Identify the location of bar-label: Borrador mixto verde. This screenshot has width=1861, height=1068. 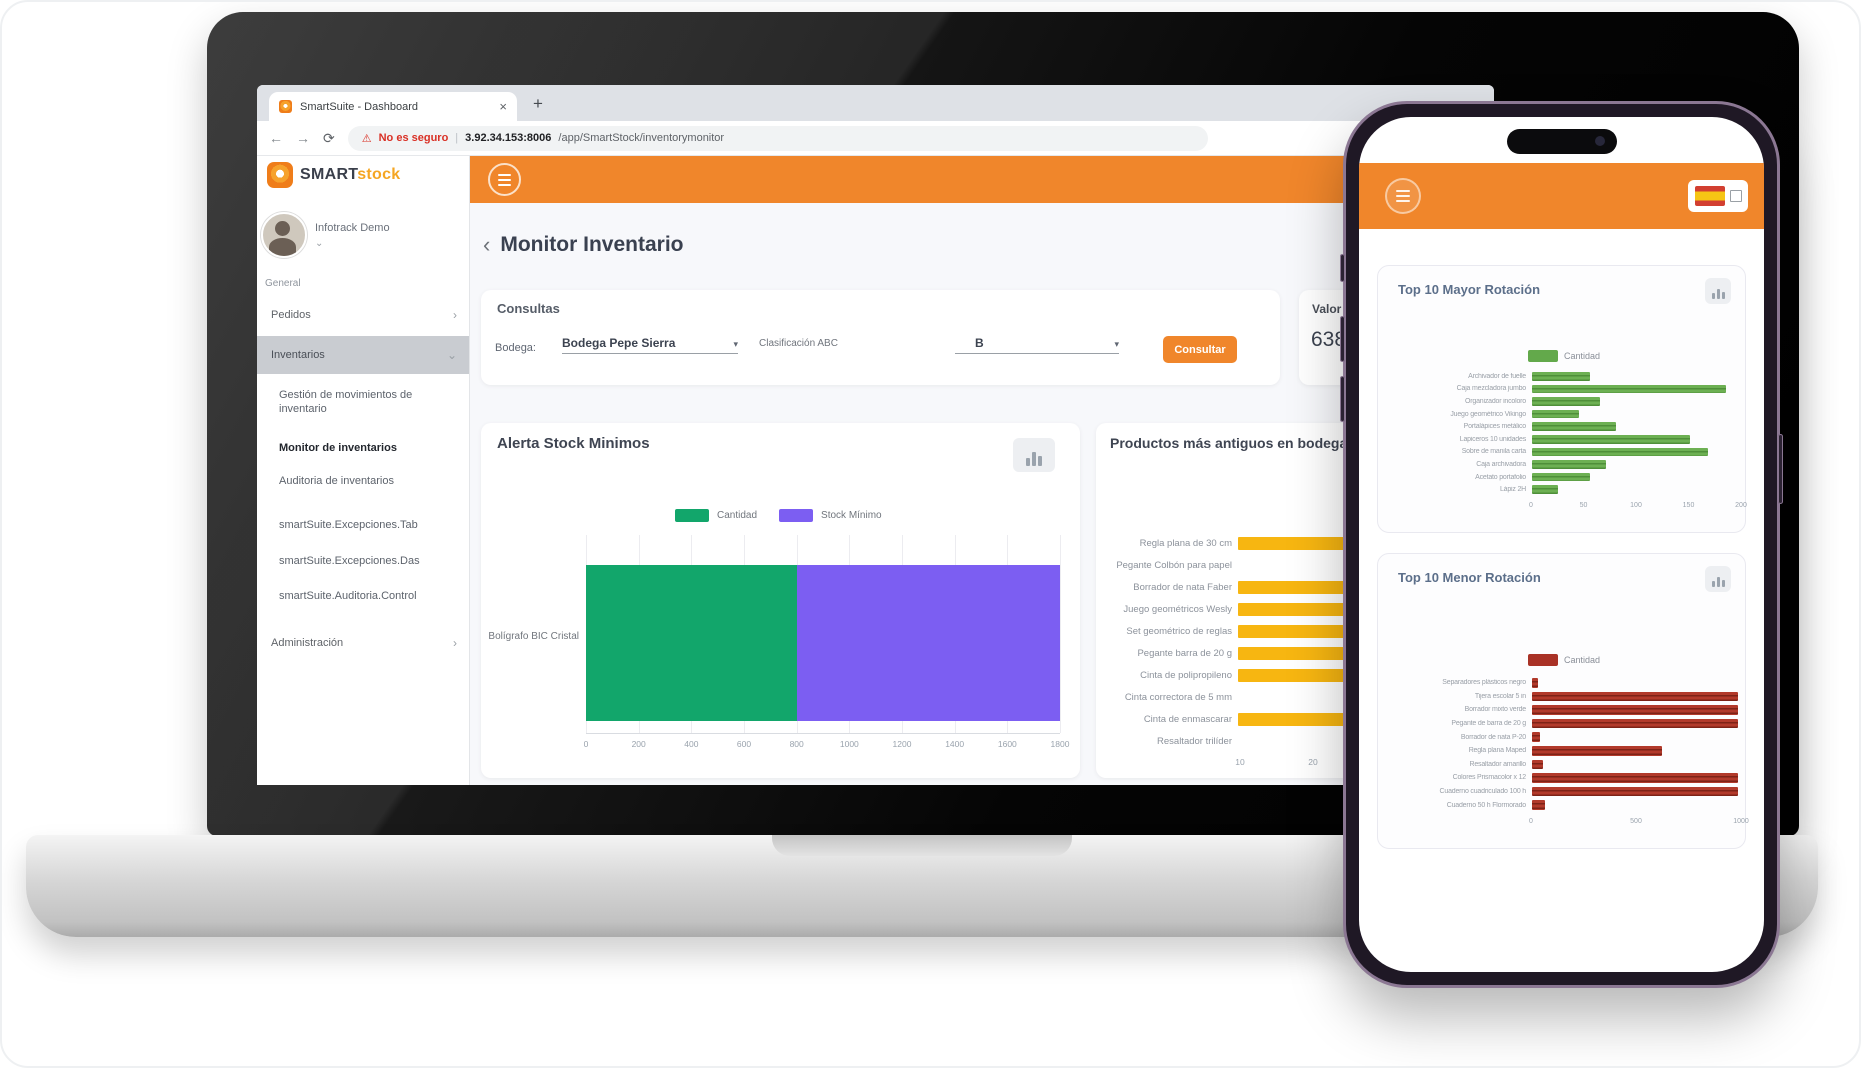
(1495, 710).